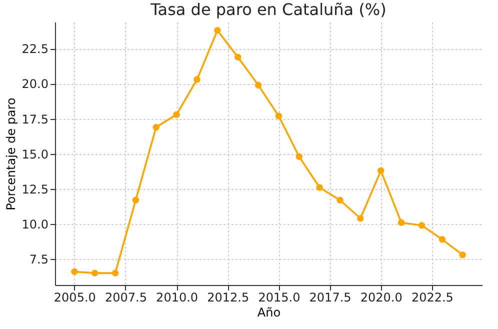 The image size is (498, 329). Describe the element at coordinates (11, 154) in the screenshot. I see `y-axis-title: Porcentaje de paro` at that location.